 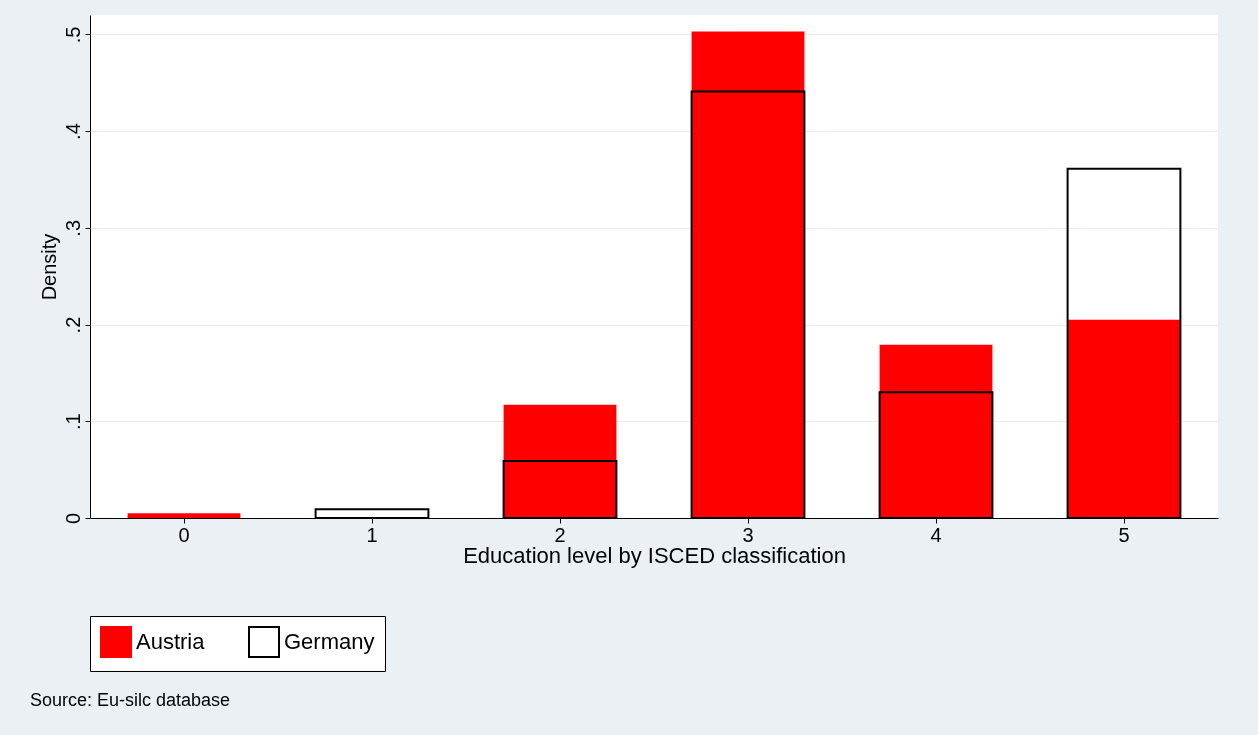 What do you see at coordinates (936, 534) in the screenshot?
I see `x-tick-label: 4` at bounding box center [936, 534].